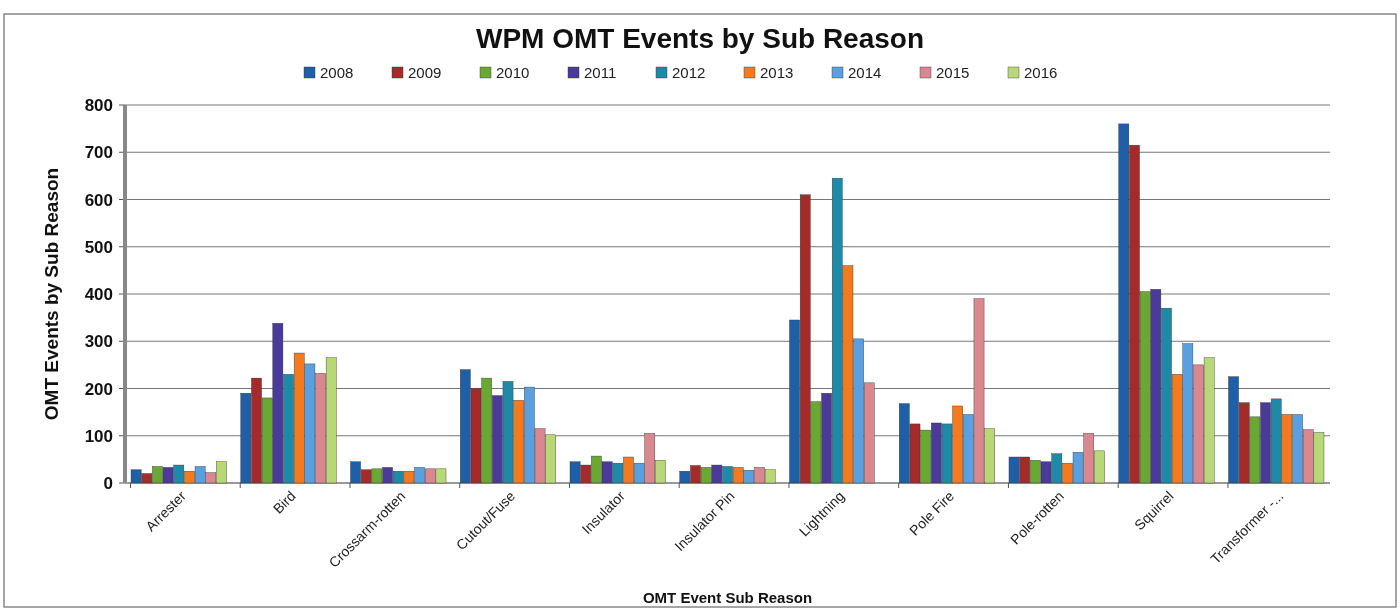 Image resolution: width=1400 pixels, height=611 pixels. Describe the element at coordinates (51, 294) in the screenshot. I see `y-axis-title: OMT Events by Sub Reason` at that location.